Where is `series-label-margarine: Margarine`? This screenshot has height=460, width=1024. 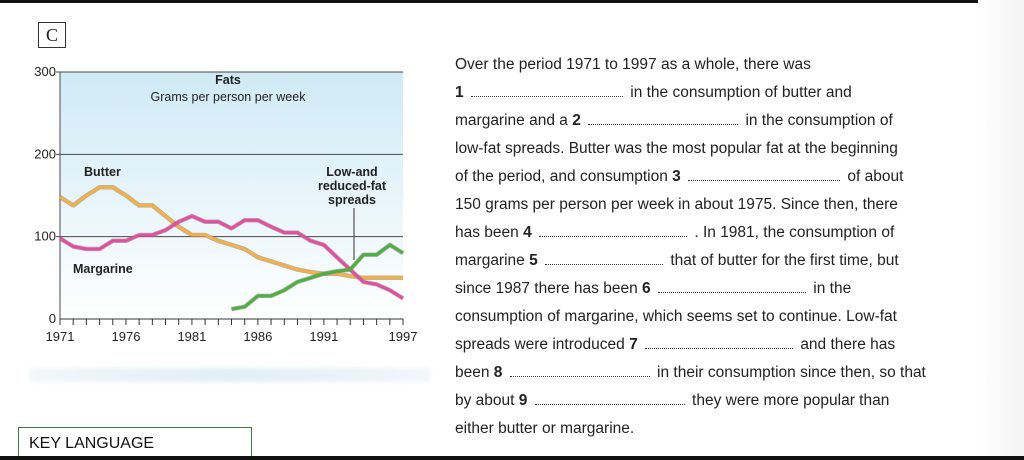 series-label-margarine: Margarine is located at coordinates (103, 269).